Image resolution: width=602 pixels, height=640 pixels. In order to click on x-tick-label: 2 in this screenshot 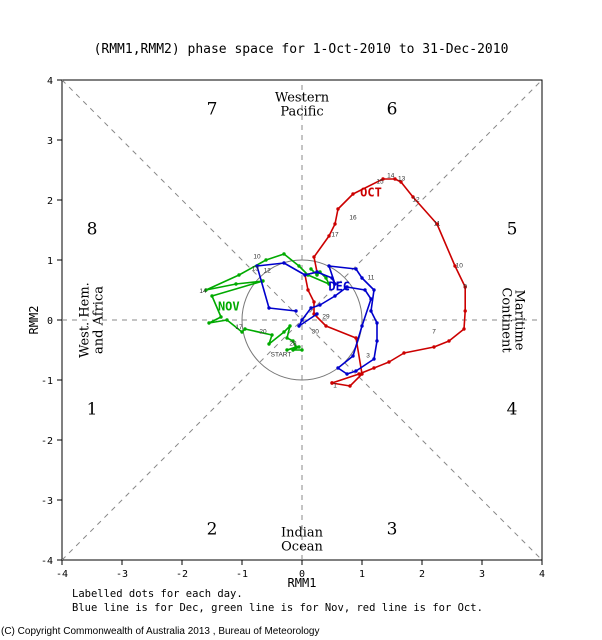, I will do `click(422, 574)`.